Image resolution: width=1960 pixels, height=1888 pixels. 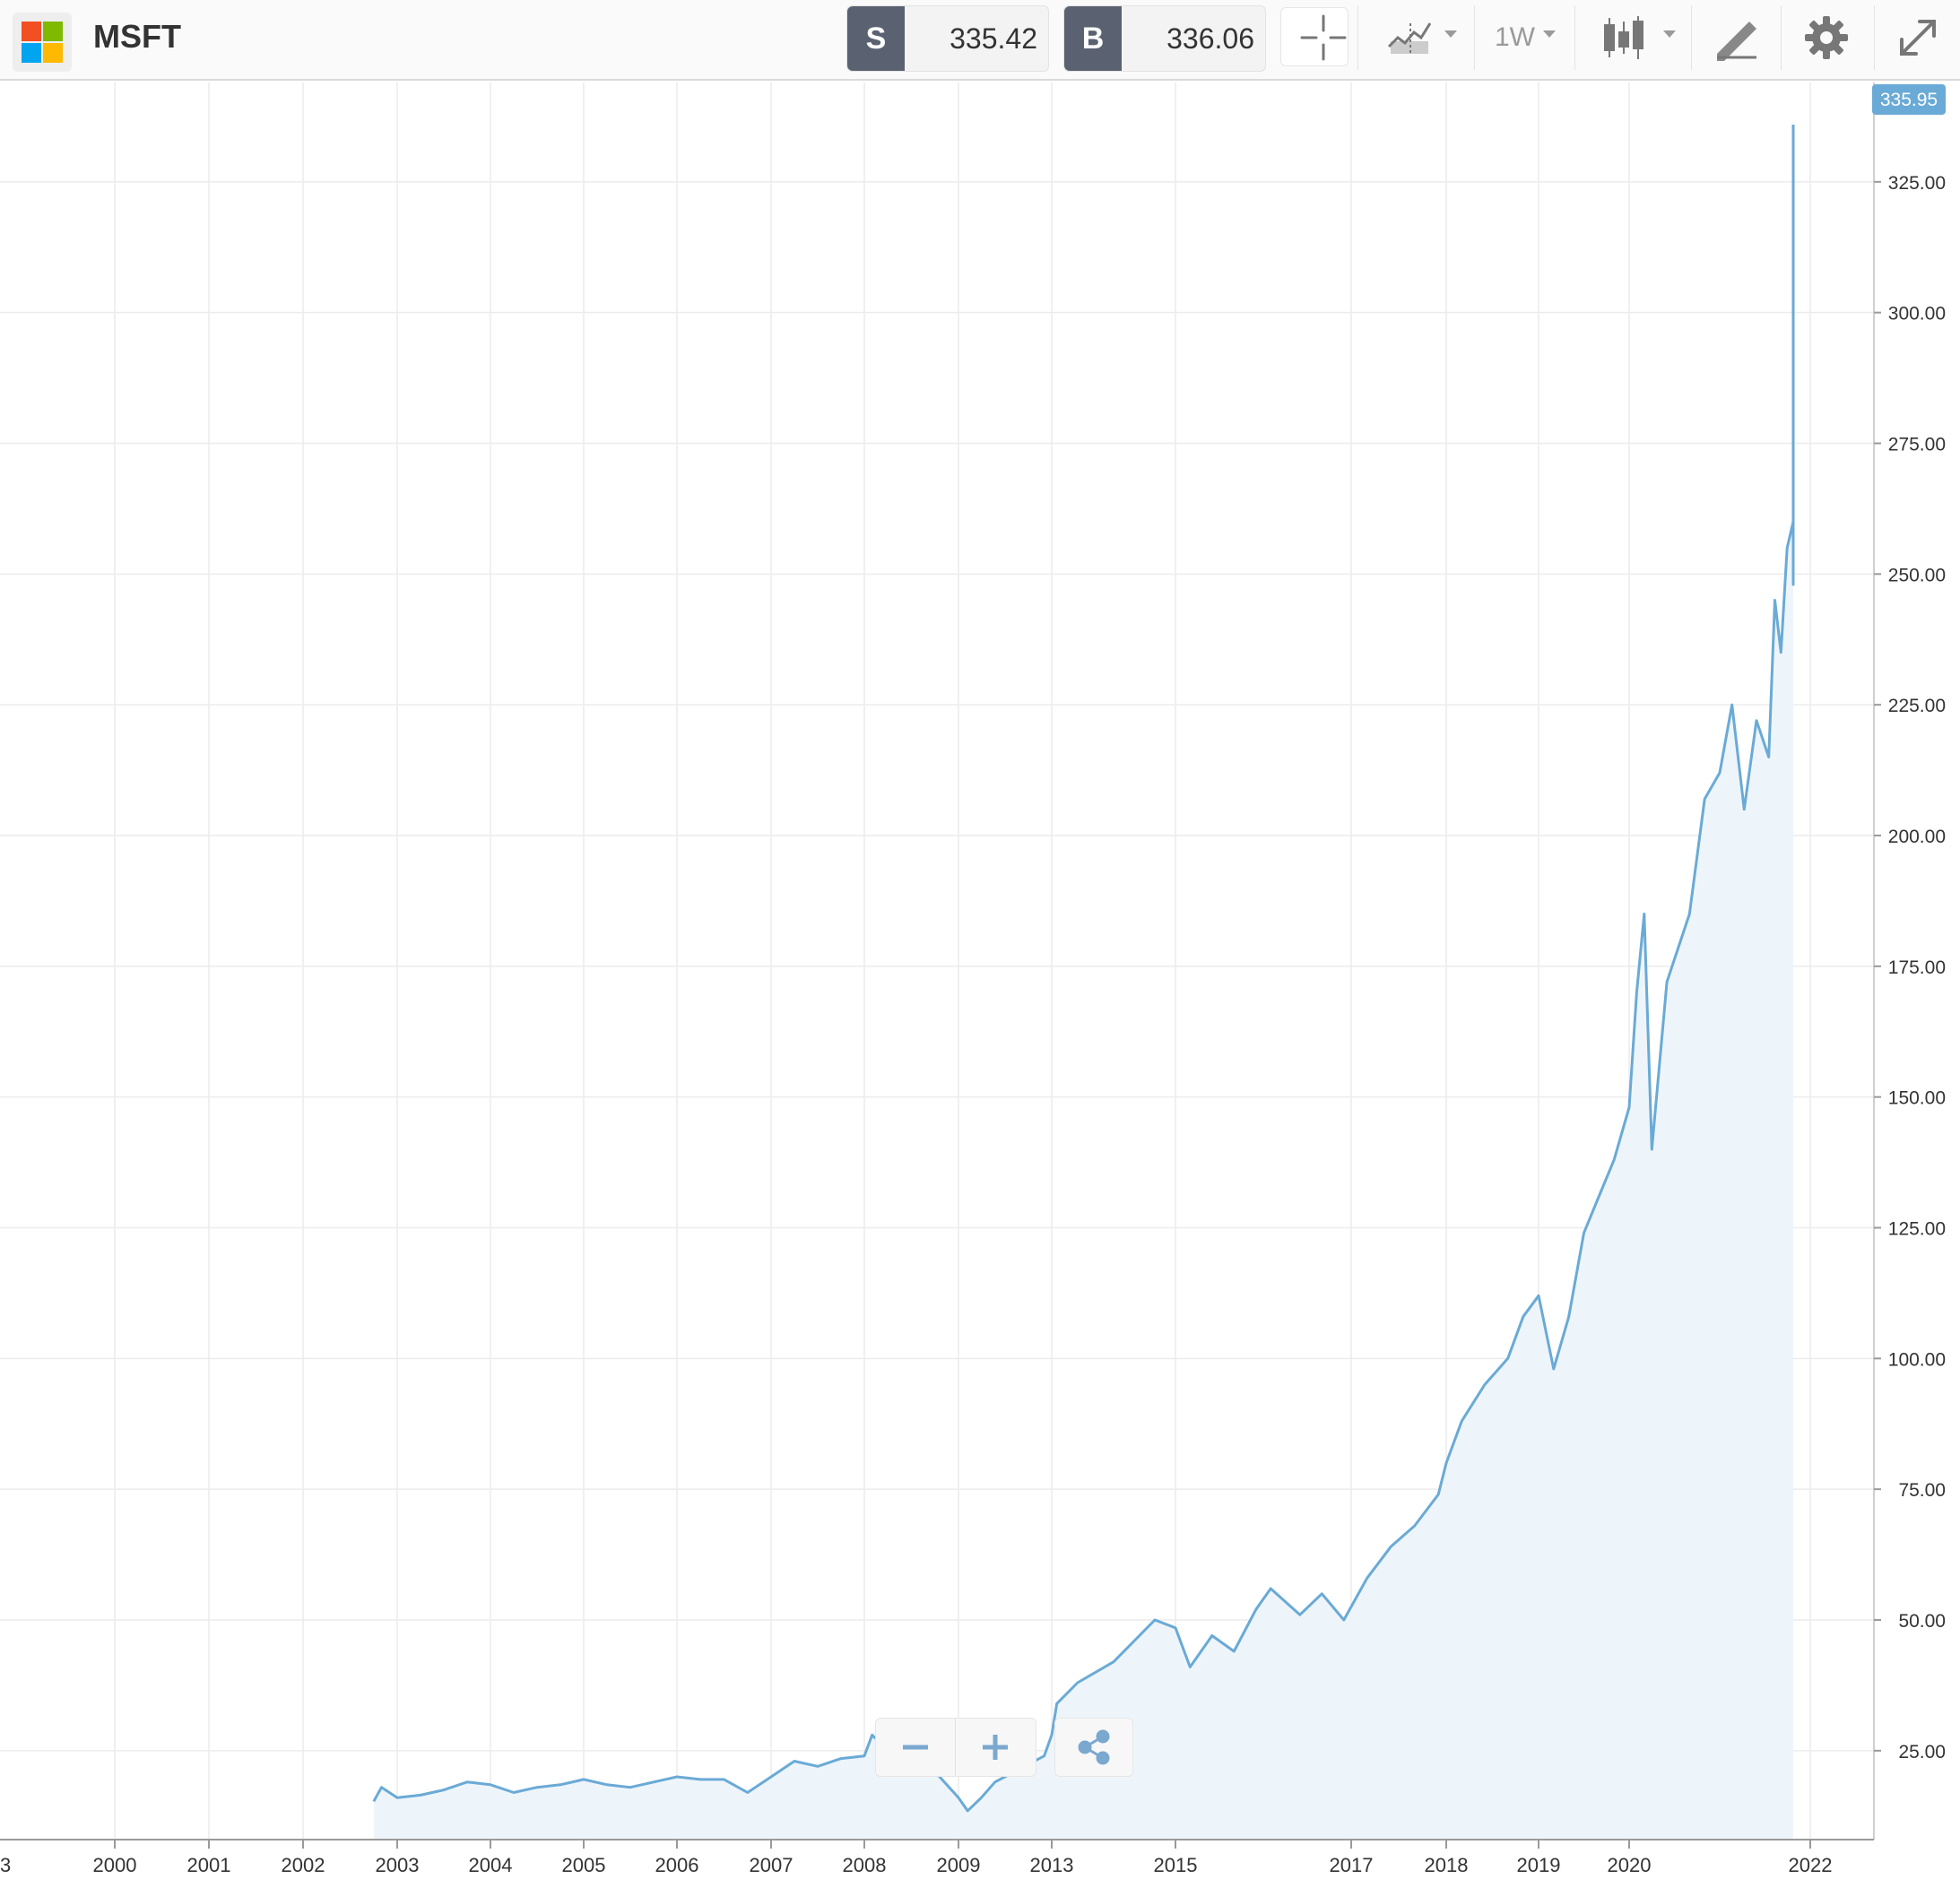 I want to click on fullscreen-icon, so click(x=1918, y=38).